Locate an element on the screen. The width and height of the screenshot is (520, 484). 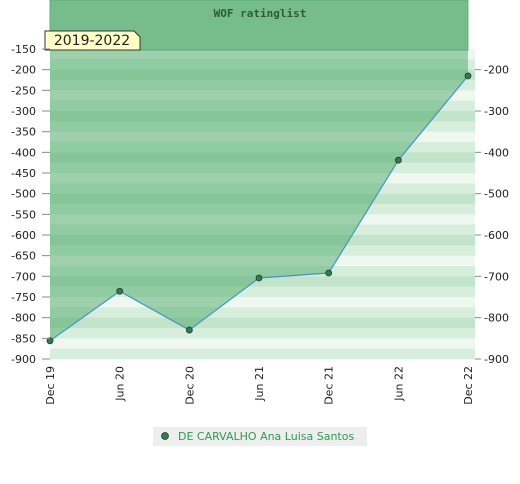
y-tick-label: -450 is located at coordinates (23, 173).